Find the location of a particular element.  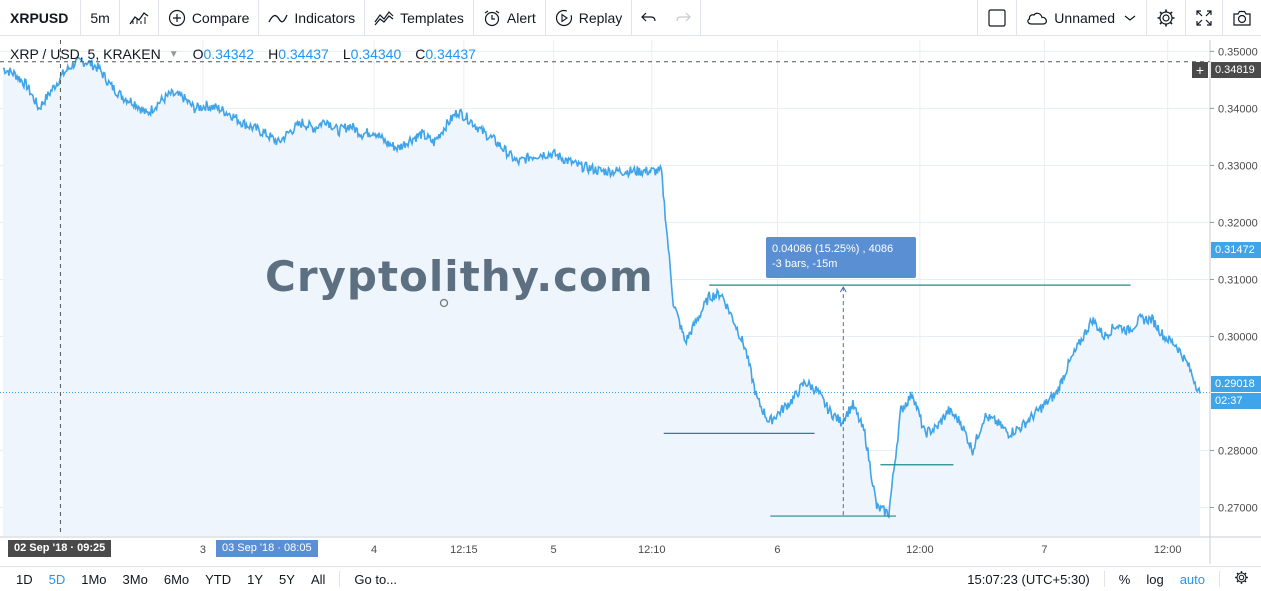

measure-line-1: 0.04086 (15.25%) , 4086 is located at coordinates (833, 249).